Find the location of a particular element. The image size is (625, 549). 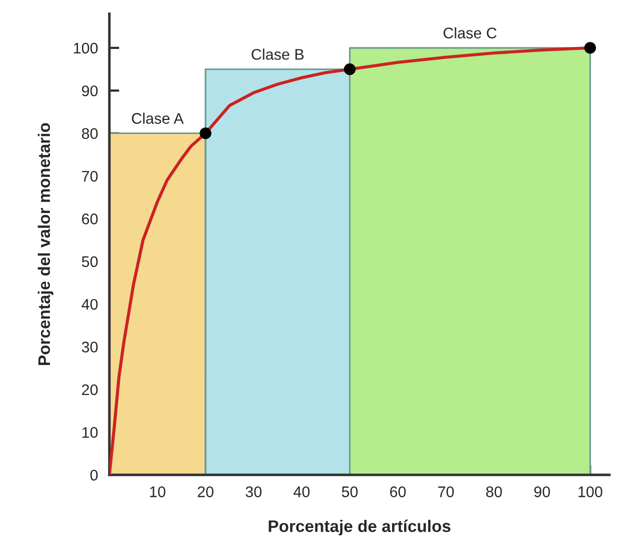

x-tick-label: 90 is located at coordinates (542, 492).